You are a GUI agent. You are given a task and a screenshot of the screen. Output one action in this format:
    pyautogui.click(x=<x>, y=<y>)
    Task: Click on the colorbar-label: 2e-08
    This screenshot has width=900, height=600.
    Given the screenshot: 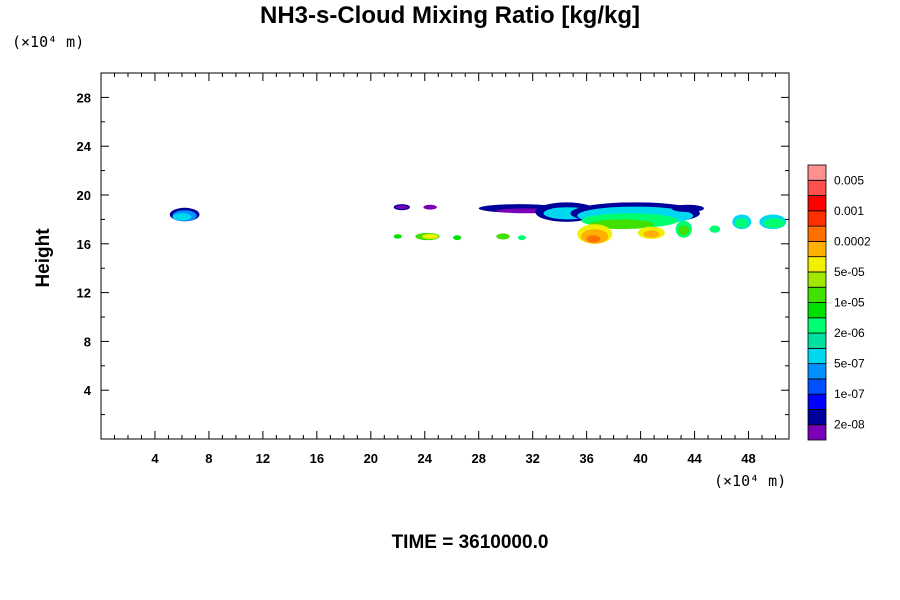 What is the action you would take?
    pyautogui.click(x=849, y=425)
    